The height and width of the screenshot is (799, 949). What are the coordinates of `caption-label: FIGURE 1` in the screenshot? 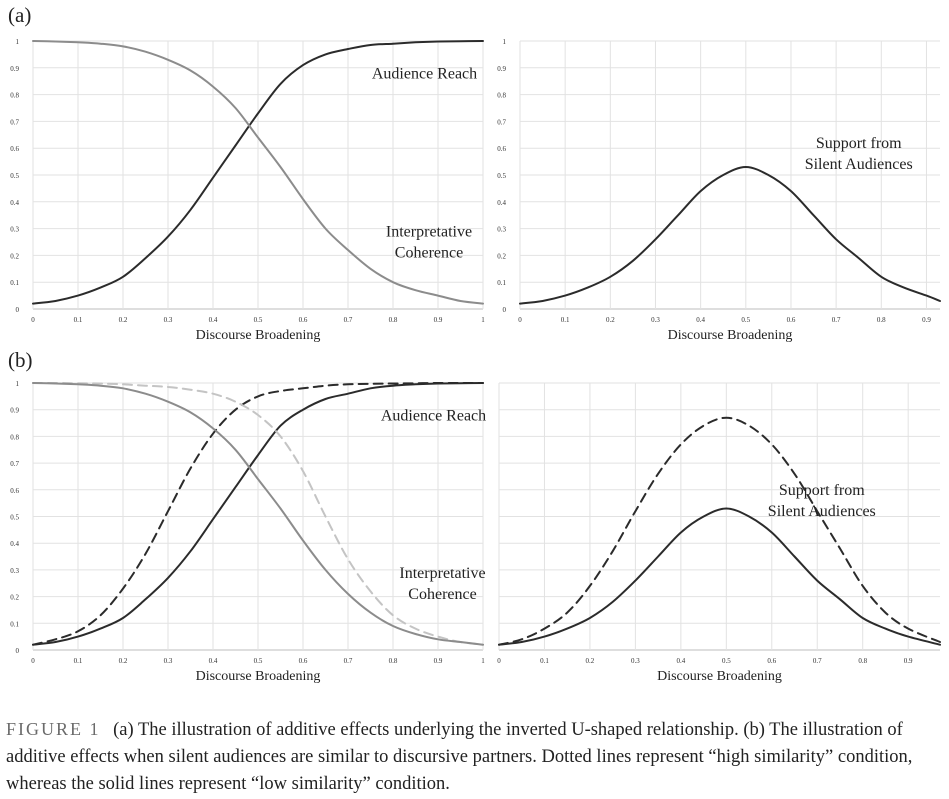 It's located at (53, 729).